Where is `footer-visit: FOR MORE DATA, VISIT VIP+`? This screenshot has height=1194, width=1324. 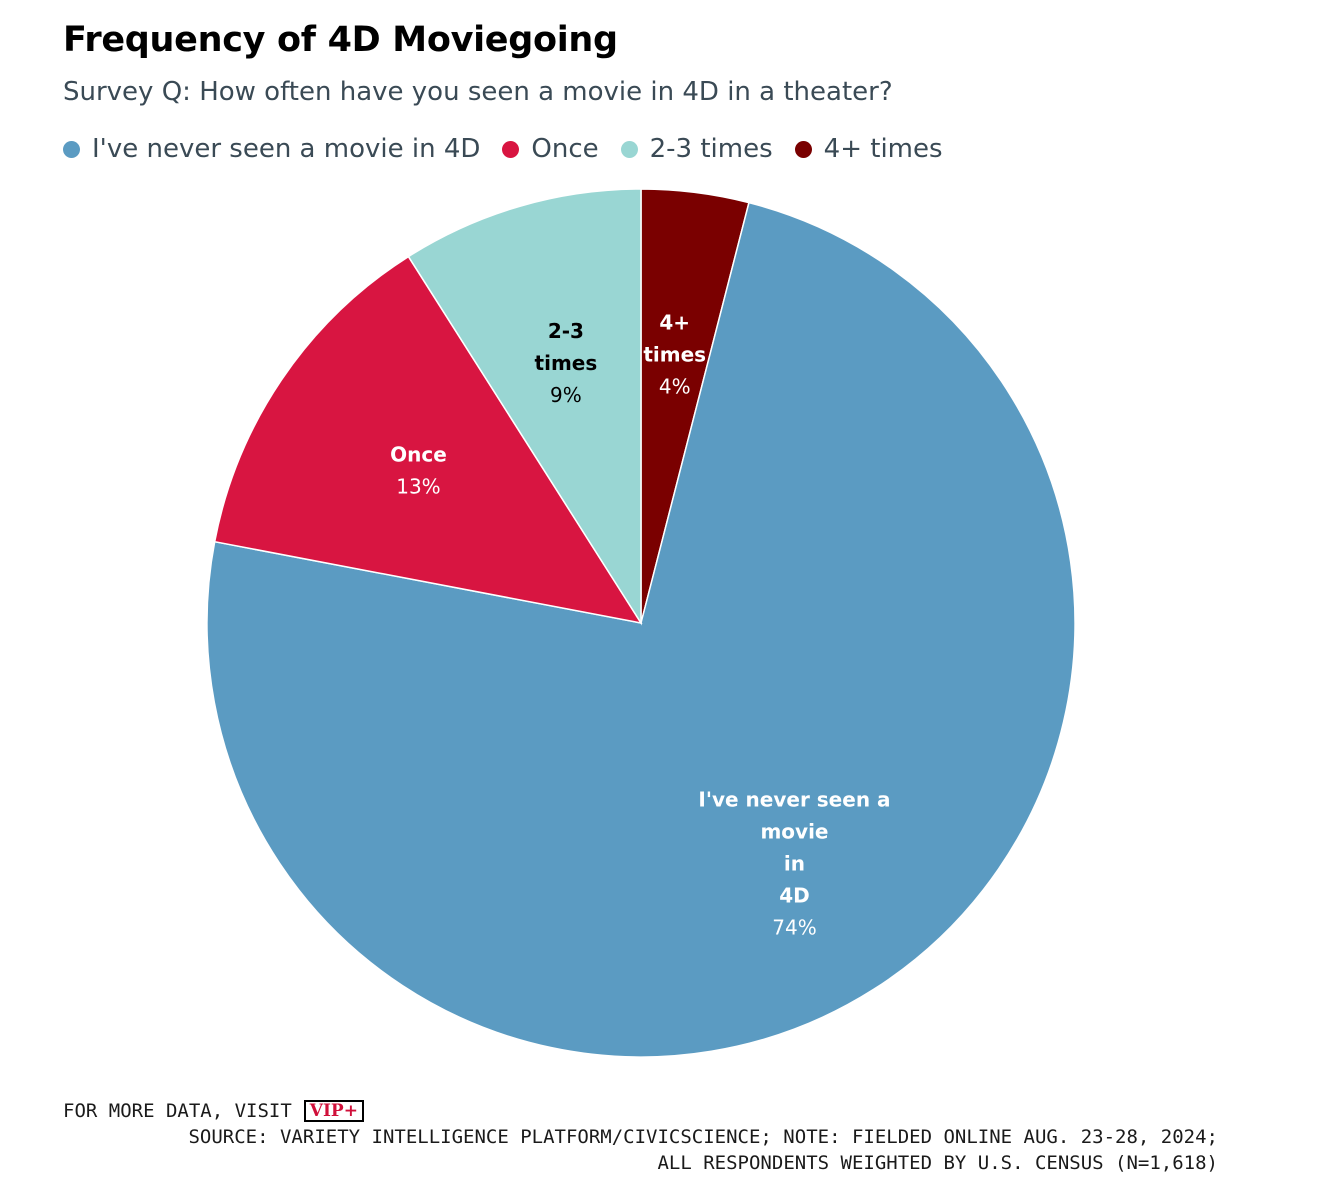 footer-visit: FOR MORE DATA, VISIT VIP+ is located at coordinates (213, 1111).